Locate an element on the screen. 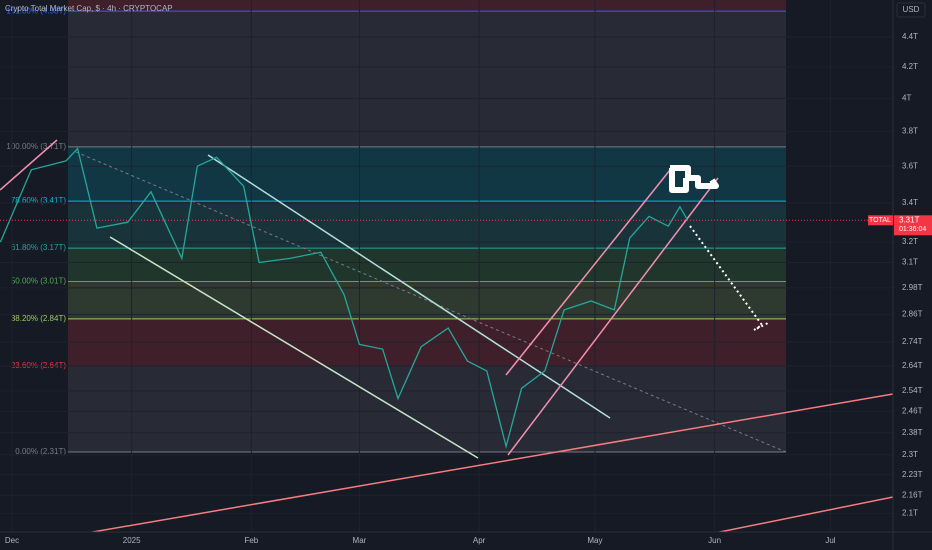 This screenshot has height=550, width=932. fib-label: 38.20% (2.84T) is located at coordinates (38, 318).